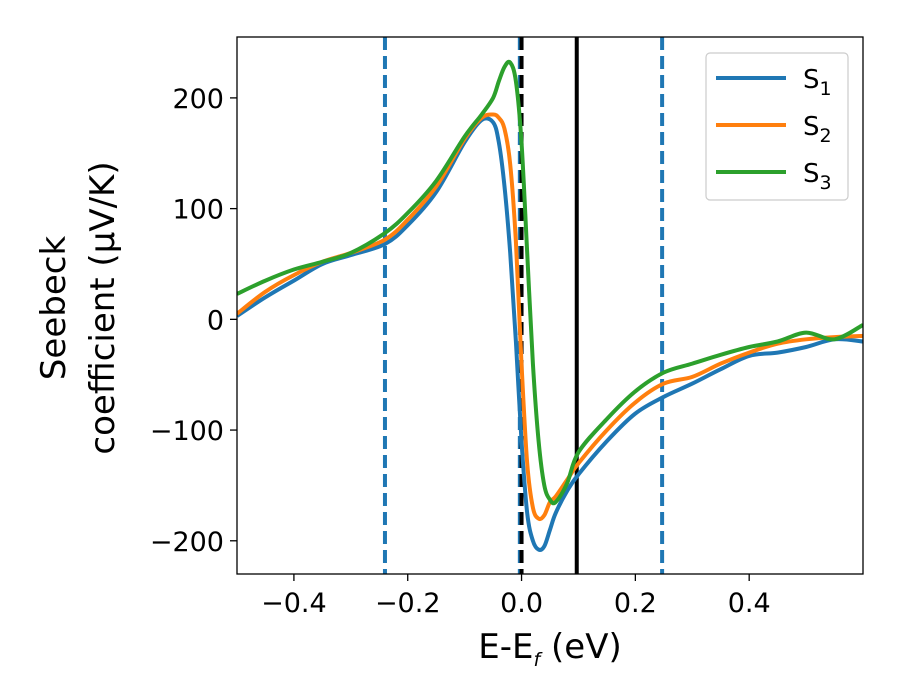 The height and width of the screenshot is (700, 900). I want to click on x-tick-label: 0.0, so click(521, 603).